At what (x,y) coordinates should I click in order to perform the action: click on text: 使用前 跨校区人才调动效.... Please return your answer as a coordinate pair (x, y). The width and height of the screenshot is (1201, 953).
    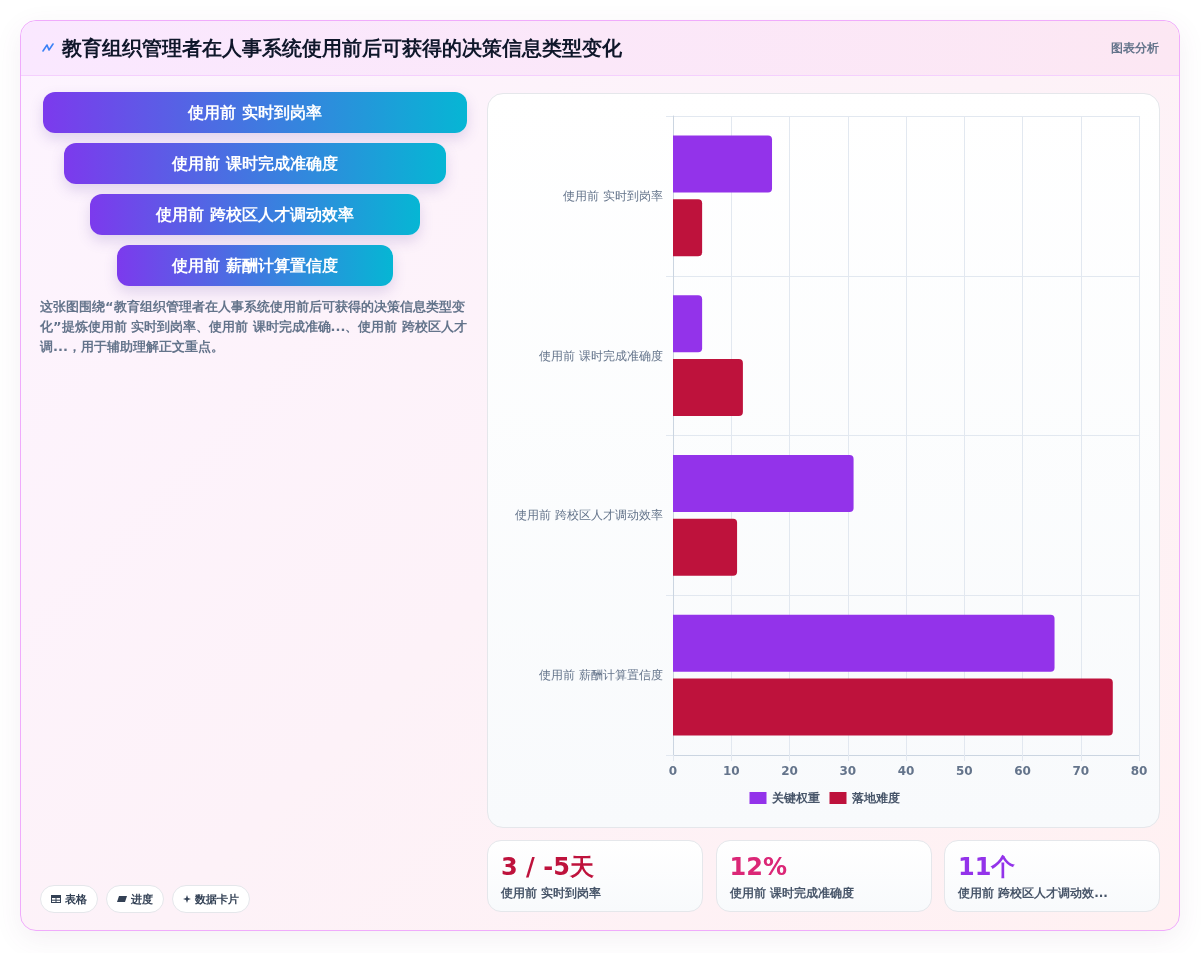
    Looking at the image, I should click on (1033, 893).